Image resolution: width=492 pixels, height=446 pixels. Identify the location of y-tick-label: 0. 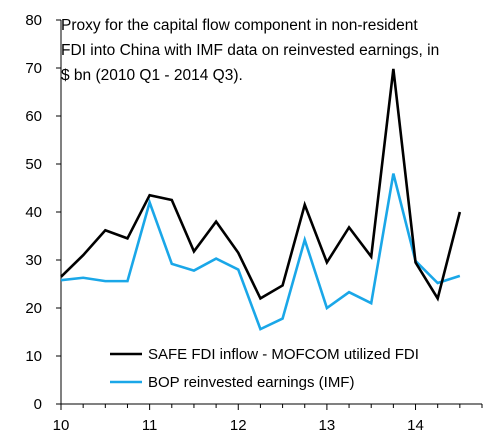
(38, 404).